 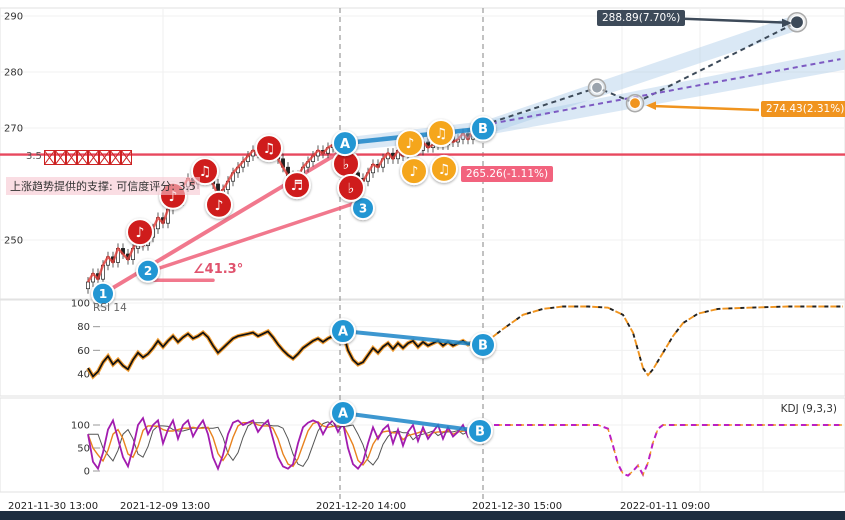 What do you see at coordinates (665, 506) in the screenshot?
I see `x-axis-label-4: 2022-01-11 09:00` at bounding box center [665, 506].